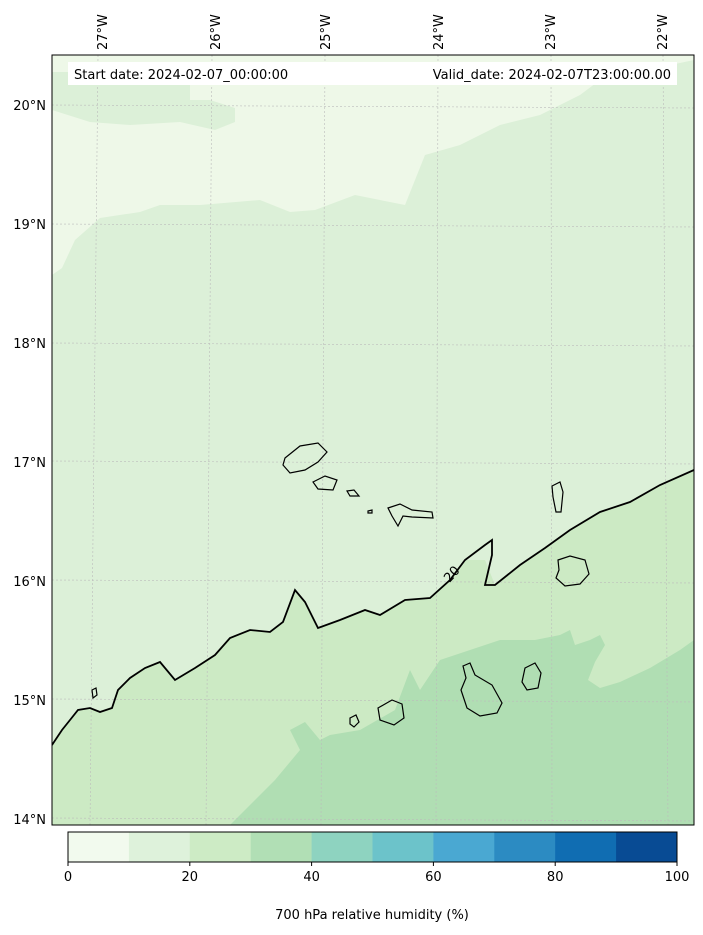 The image size is (703, 935). What do you see at coordinates (552, 75) in the screenshot?
I see `valid-date-text: Valid_date: 2024-02-07T23:00:00.00` at bounding box center [552, 75].